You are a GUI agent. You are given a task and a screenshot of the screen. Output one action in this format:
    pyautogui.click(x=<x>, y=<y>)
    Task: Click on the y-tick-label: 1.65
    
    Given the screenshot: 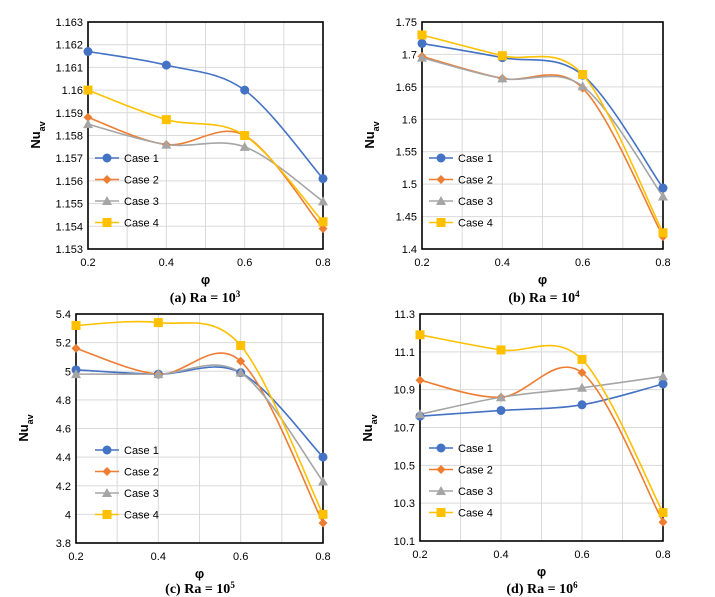 What is the action you would take?
    pyautogui.click(x=406, y=88)
    